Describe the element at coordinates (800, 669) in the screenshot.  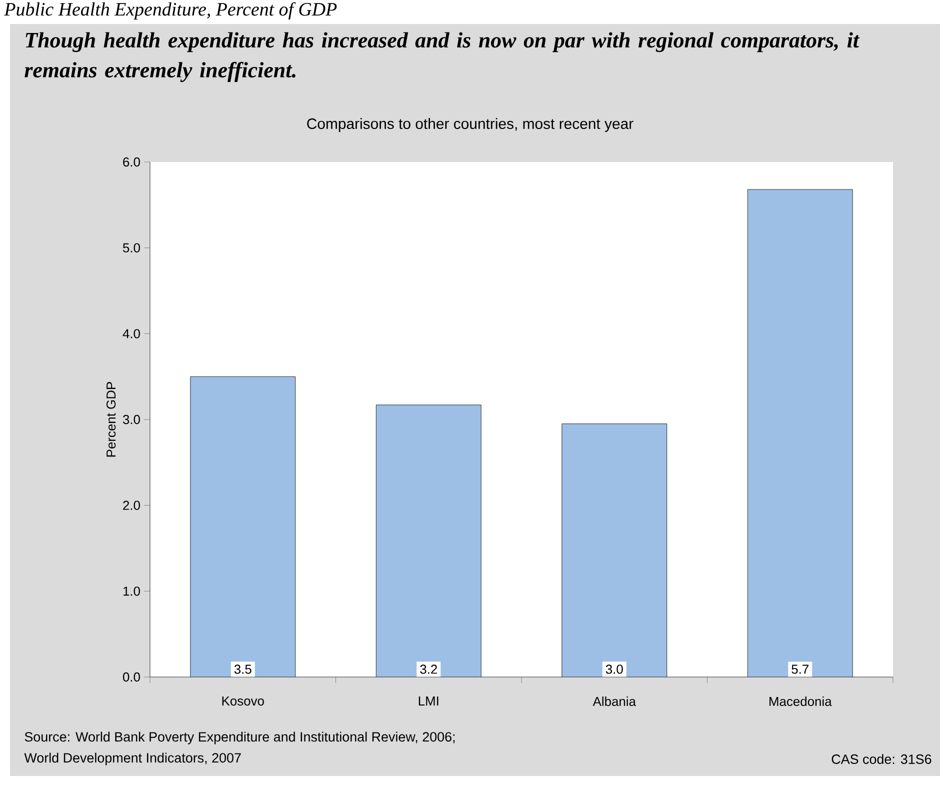
I see `data-label: 5.7` at that location.